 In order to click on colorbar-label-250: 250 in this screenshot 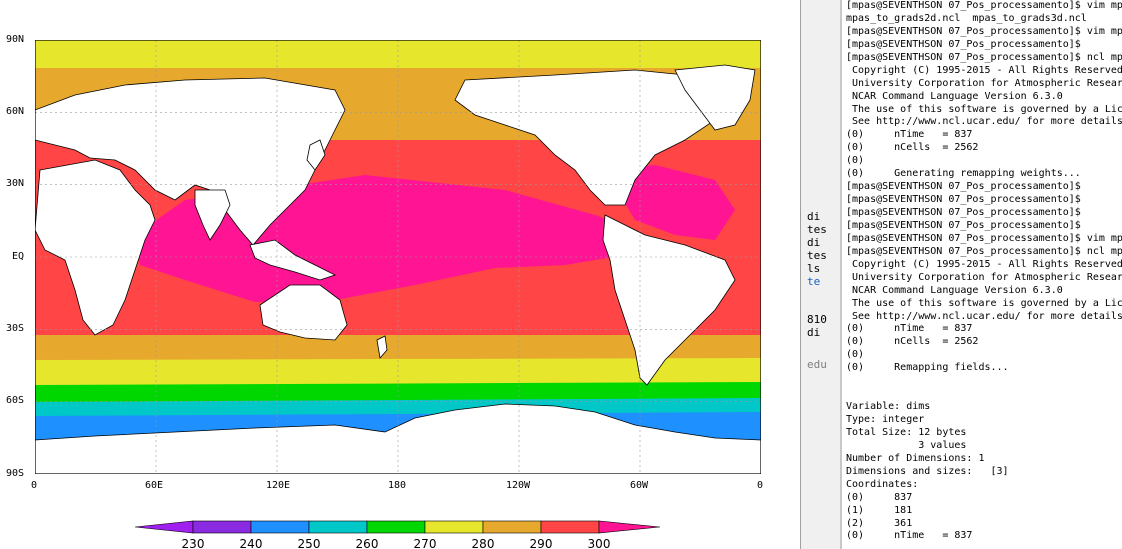, I will do `click(309, 543)`.